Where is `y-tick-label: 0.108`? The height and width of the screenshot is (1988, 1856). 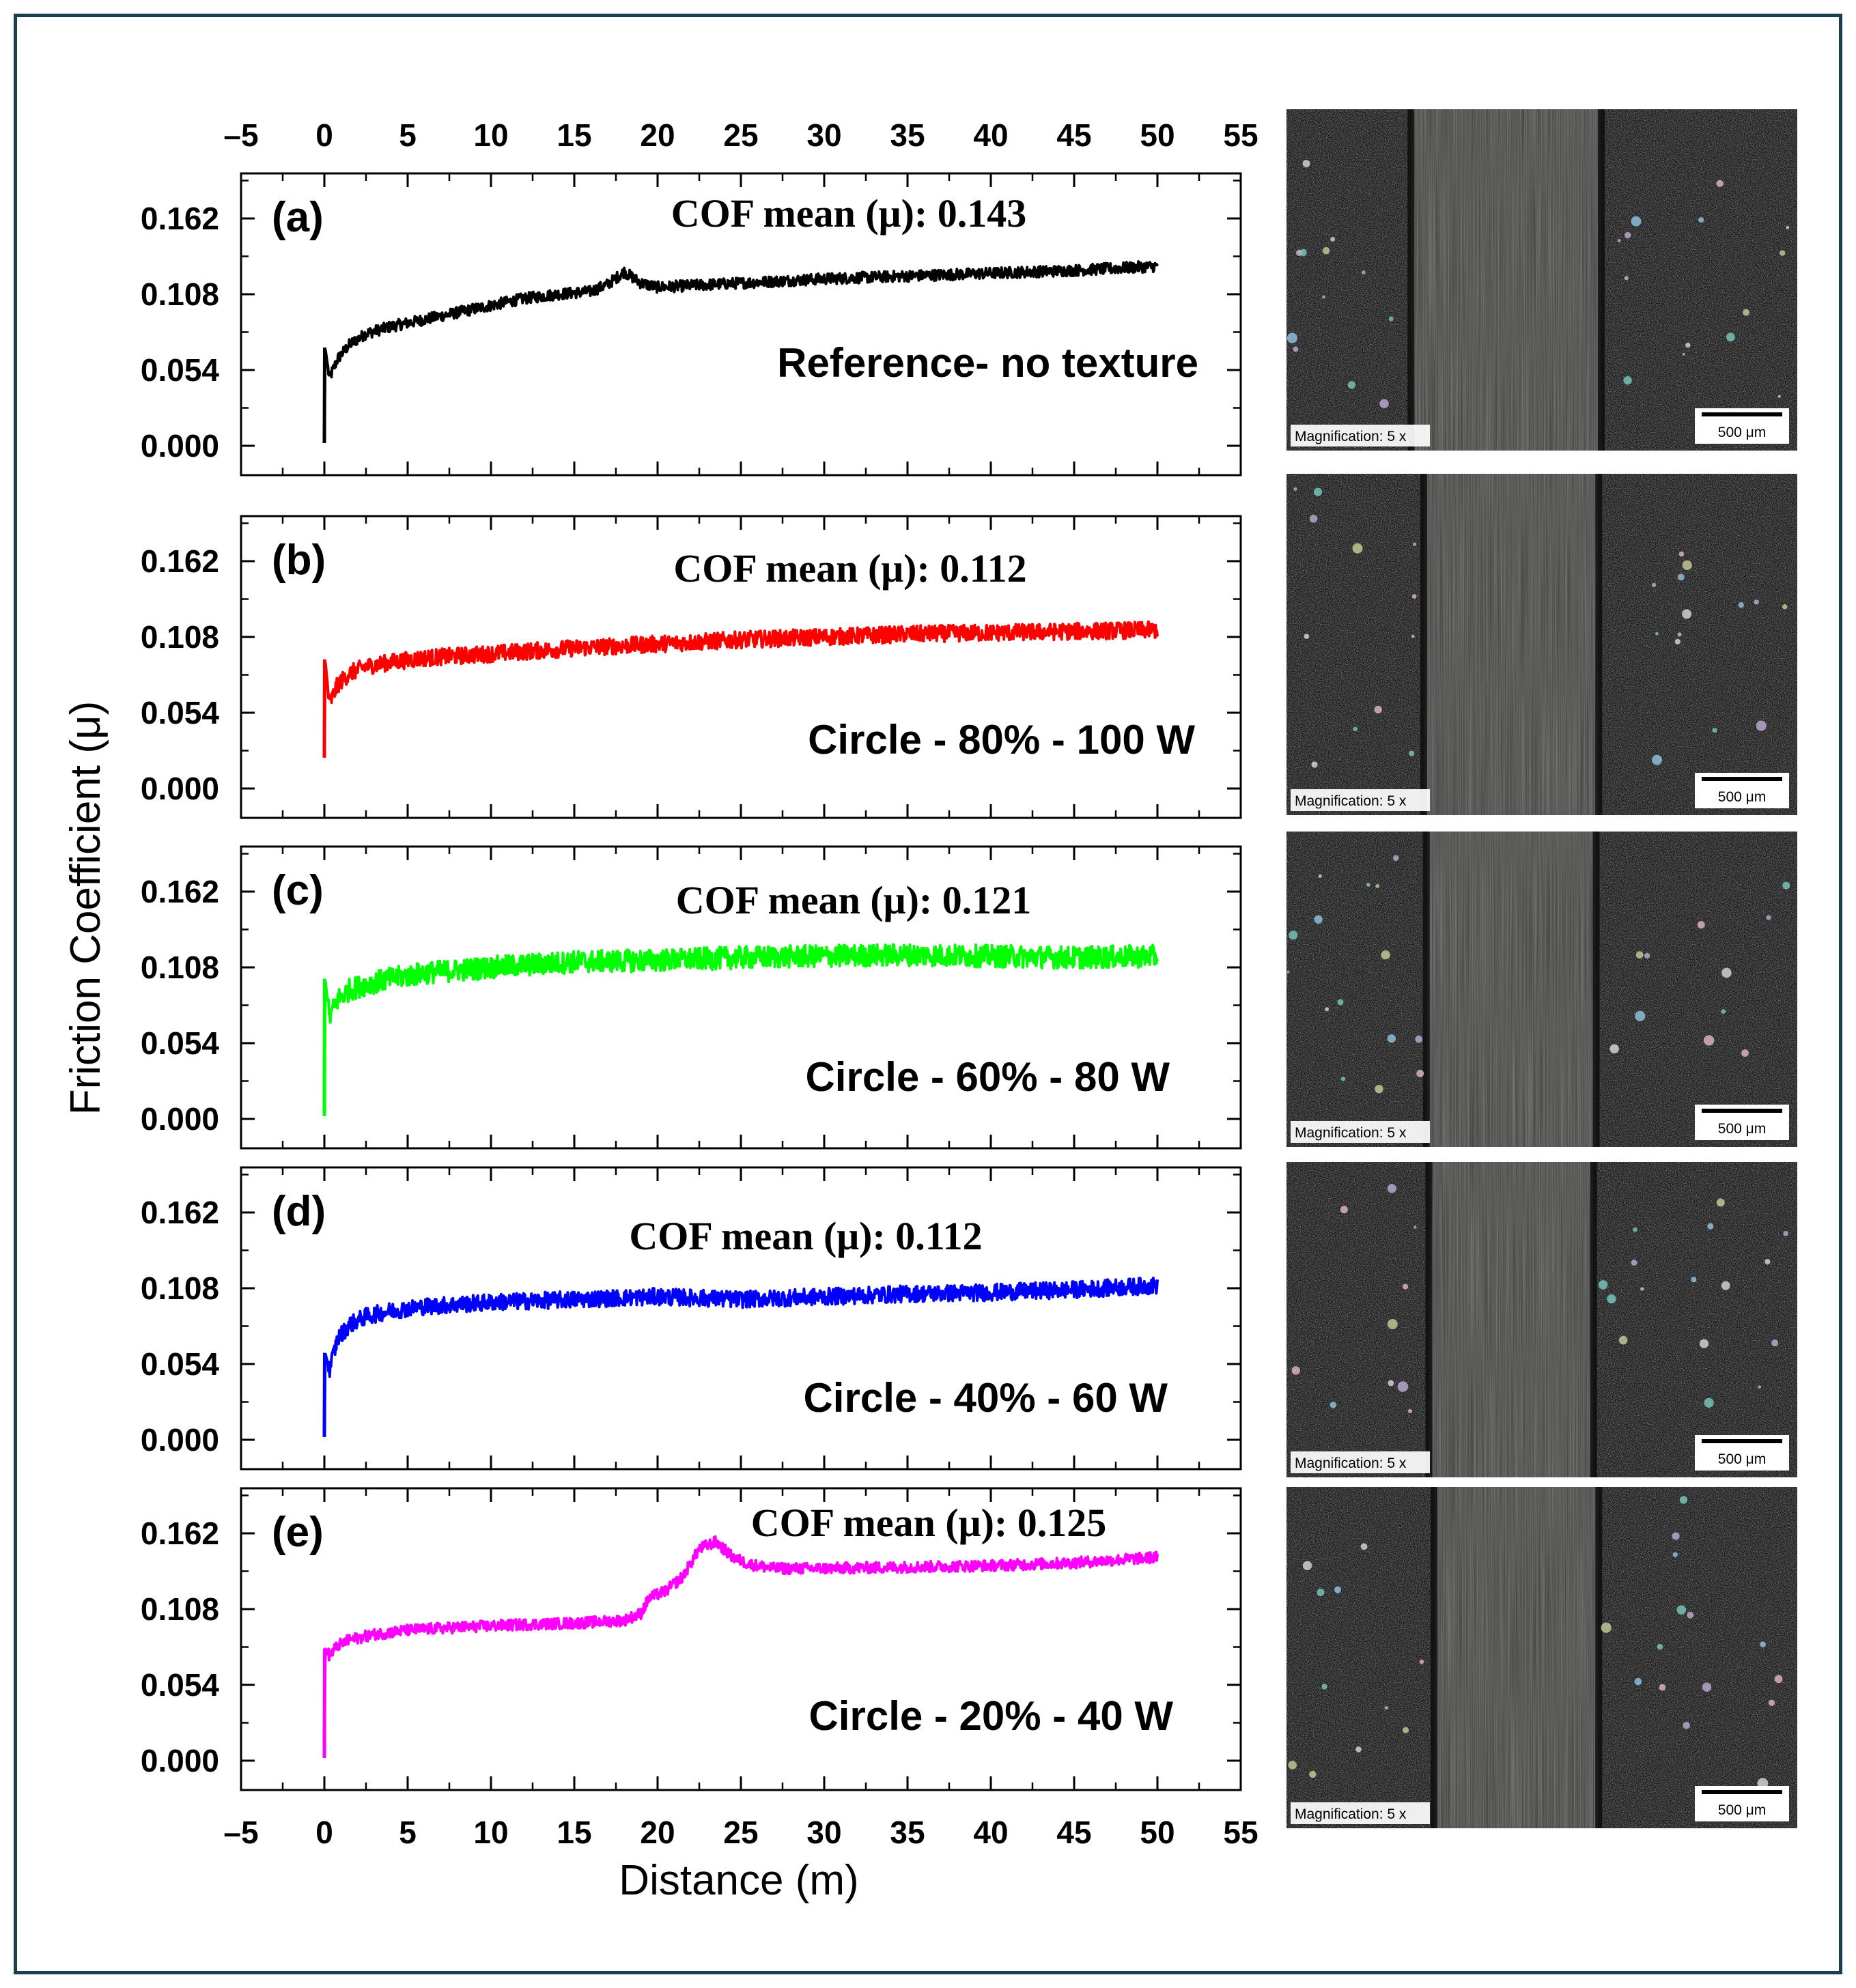 y-tick-label: 0.108 is located at coordinates (180, 637).